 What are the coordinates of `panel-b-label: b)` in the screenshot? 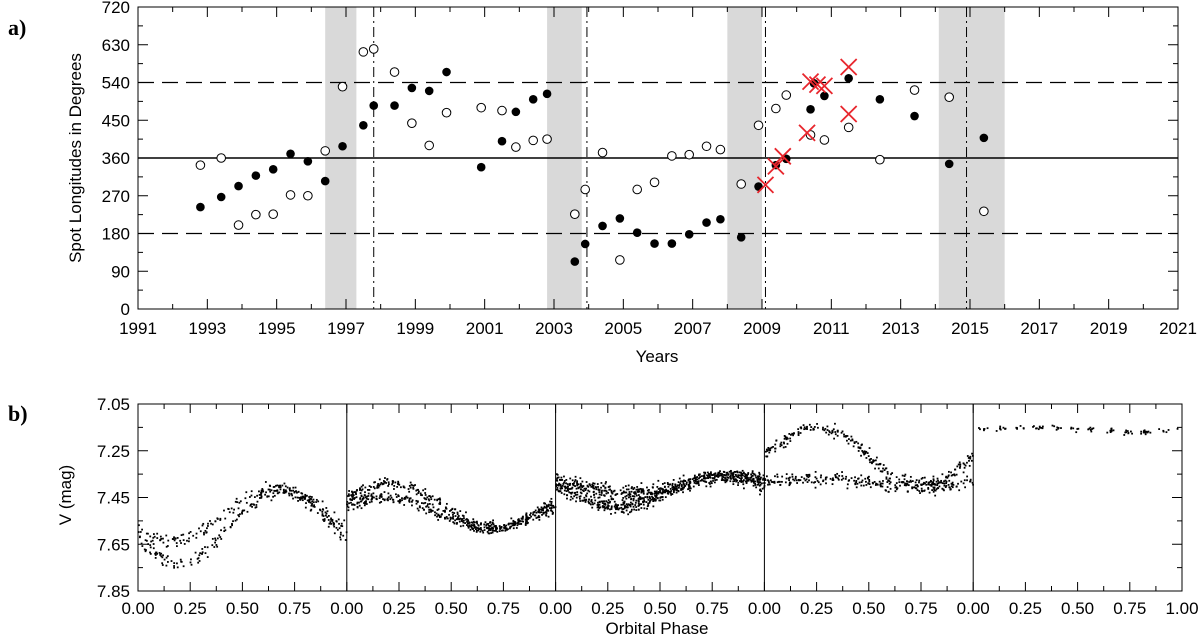 It's located at (18, 413).